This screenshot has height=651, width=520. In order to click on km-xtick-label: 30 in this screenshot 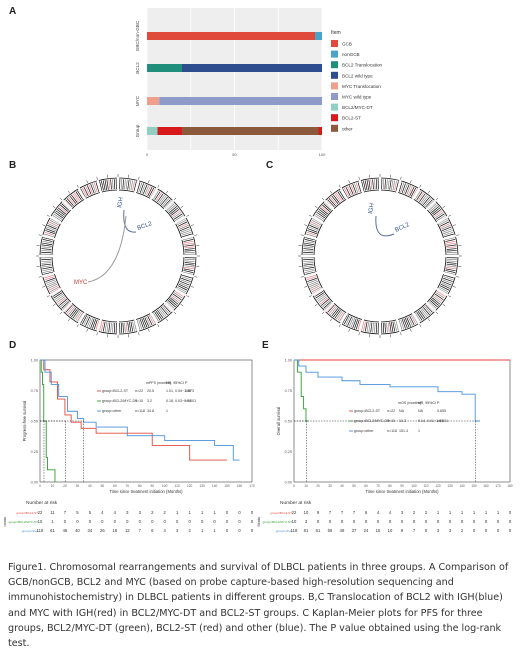, I will do `click(78, 486)`.